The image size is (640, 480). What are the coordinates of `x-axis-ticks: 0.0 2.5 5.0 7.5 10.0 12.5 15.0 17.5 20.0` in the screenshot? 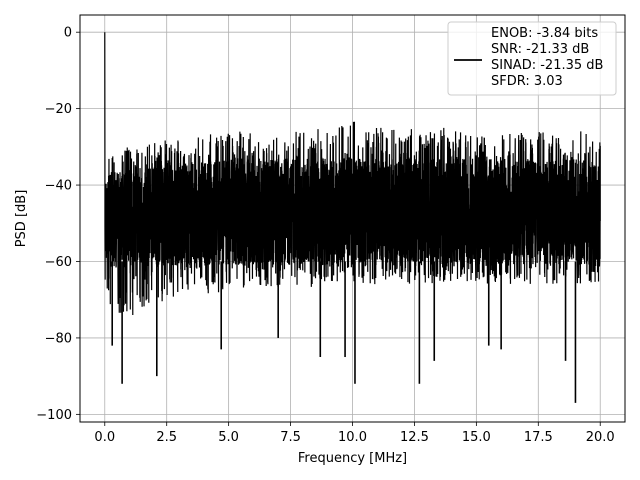 It's located at (354, 433).